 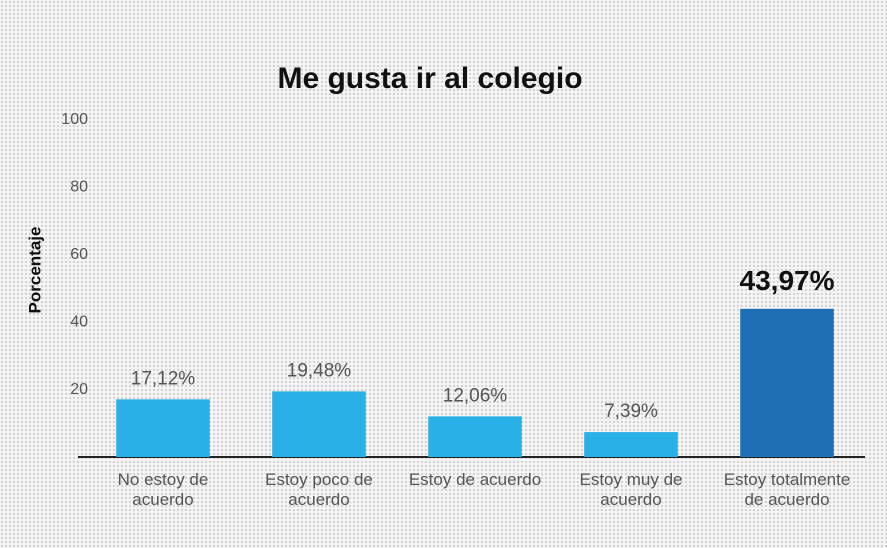 What do you see at coordinates (79, 254) in the screenshot?
I see `y-tick-label: 60` at bounding box center [79, 254].